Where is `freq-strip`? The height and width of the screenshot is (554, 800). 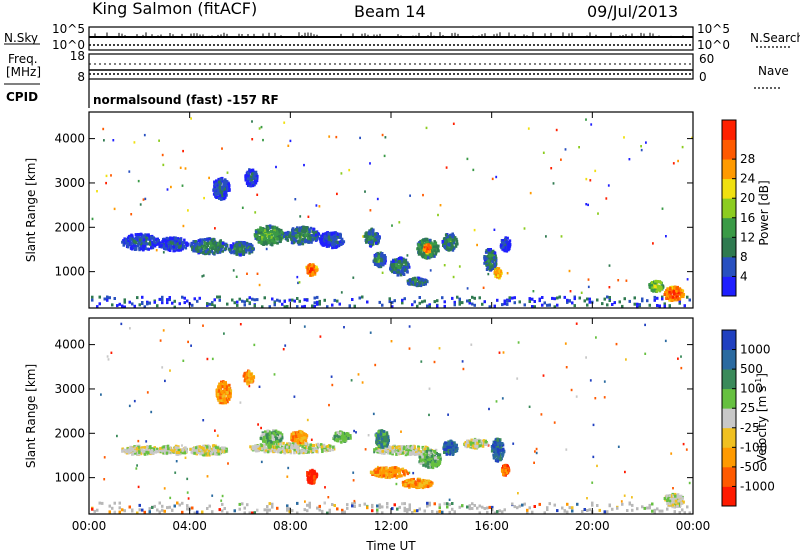 freq-strip is located at coordinates (391, 66).